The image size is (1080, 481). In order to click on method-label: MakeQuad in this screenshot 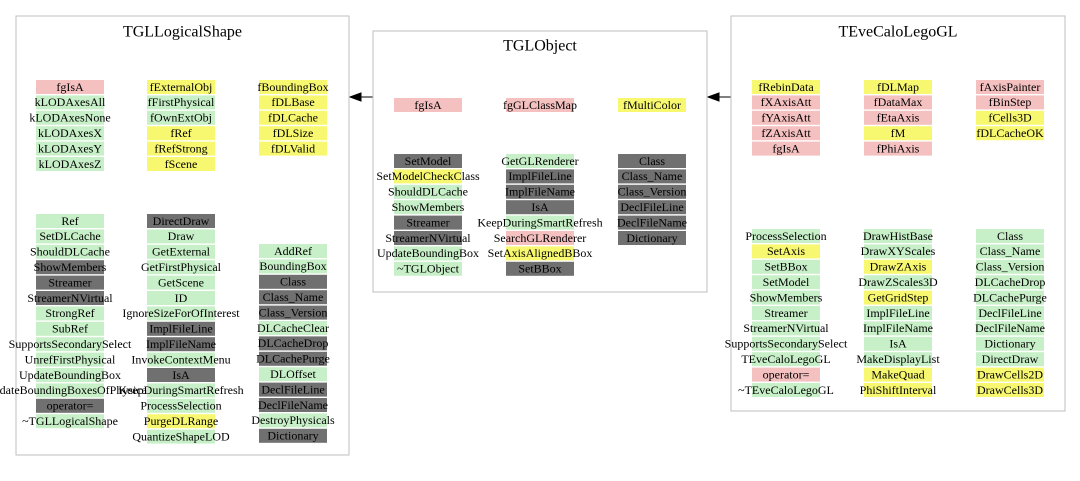, I will do `click(897, 374)`.